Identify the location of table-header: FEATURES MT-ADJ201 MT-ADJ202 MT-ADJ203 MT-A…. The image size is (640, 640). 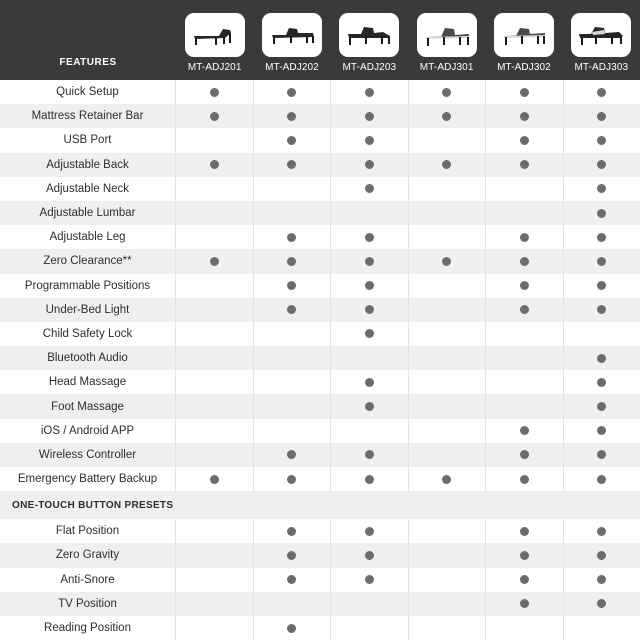
(320, 40).